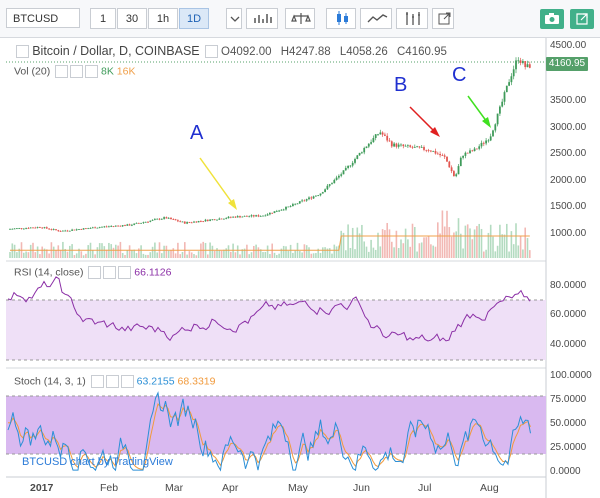 The image size is (600, 498). I want to click on rsi-legend: RSI (14, close) 66.1126, so click(92, 272).